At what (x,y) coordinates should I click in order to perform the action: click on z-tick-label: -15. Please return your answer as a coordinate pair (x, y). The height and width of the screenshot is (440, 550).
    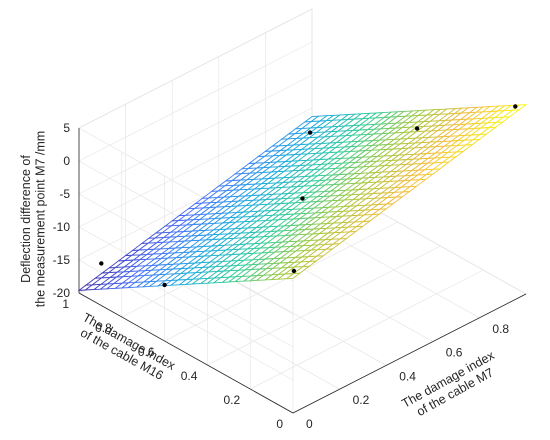
    Looking at the image, I should click on (62, 260).